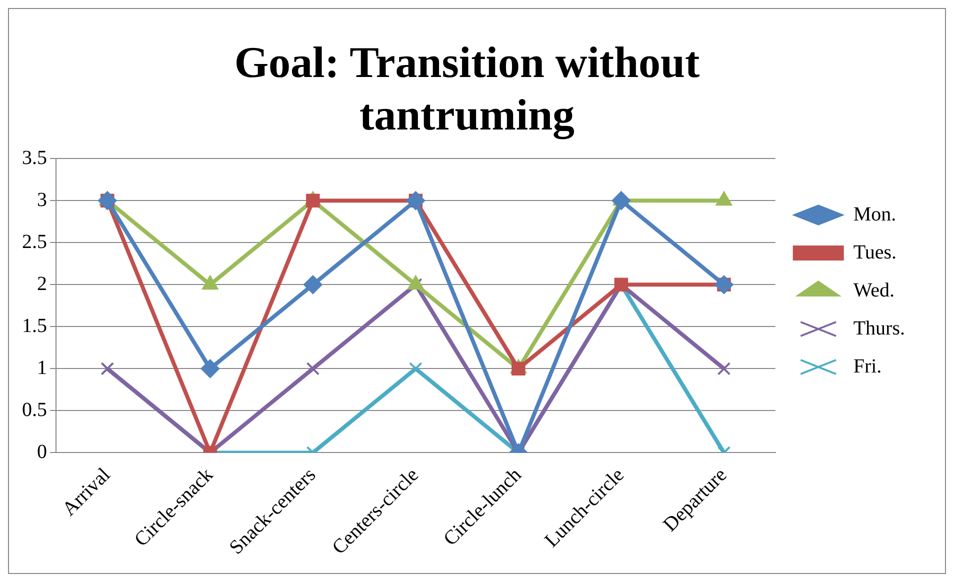 Image resolution: width=954 pixels, height=582 pixels. I want to click on y-tick-label: 0.5, so click(34, 409).